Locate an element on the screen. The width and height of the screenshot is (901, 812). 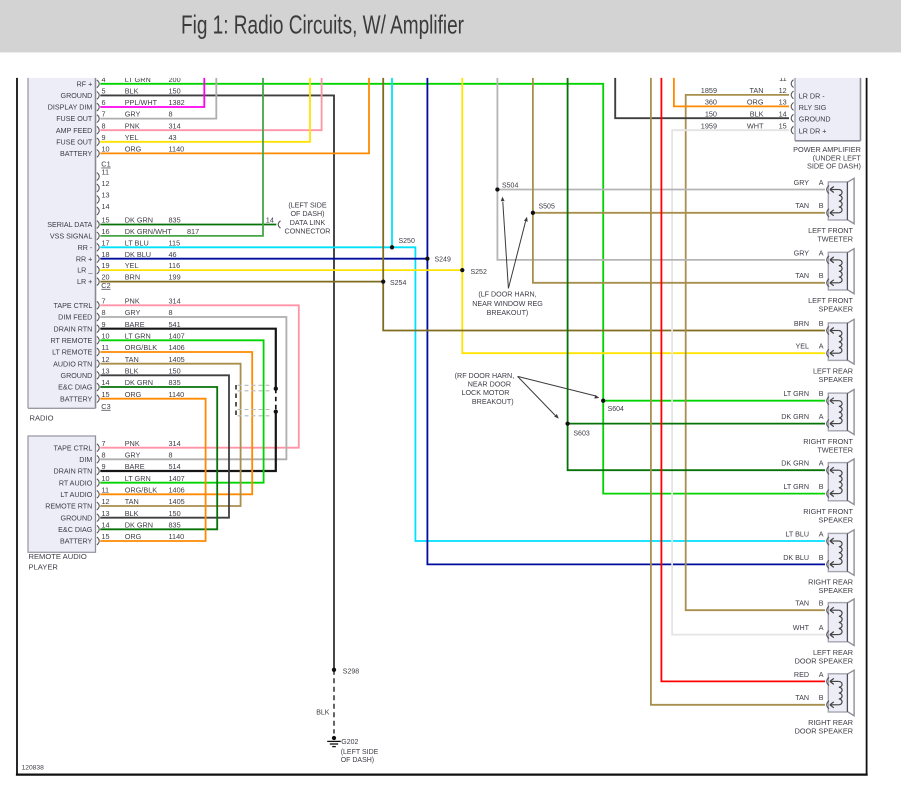
svg-text: LEFT FRONT is located at coordinates (830, 230).